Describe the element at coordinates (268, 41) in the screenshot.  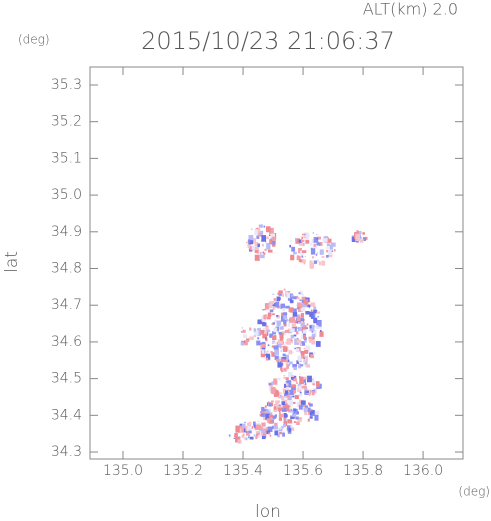
I see `chart-title: 2015/10/23 21:06:37` at that location.